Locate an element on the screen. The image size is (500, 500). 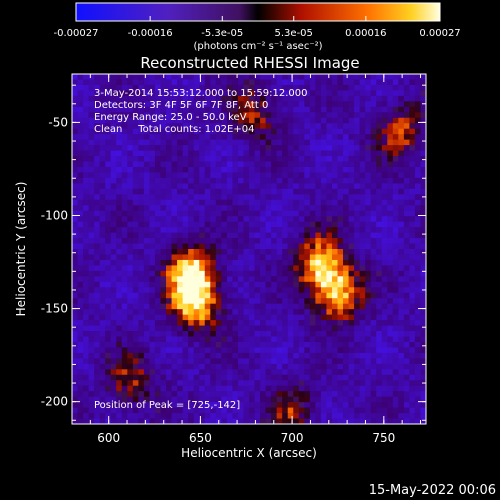
y-tick-label: -200 is located at coordinates (54, 402).